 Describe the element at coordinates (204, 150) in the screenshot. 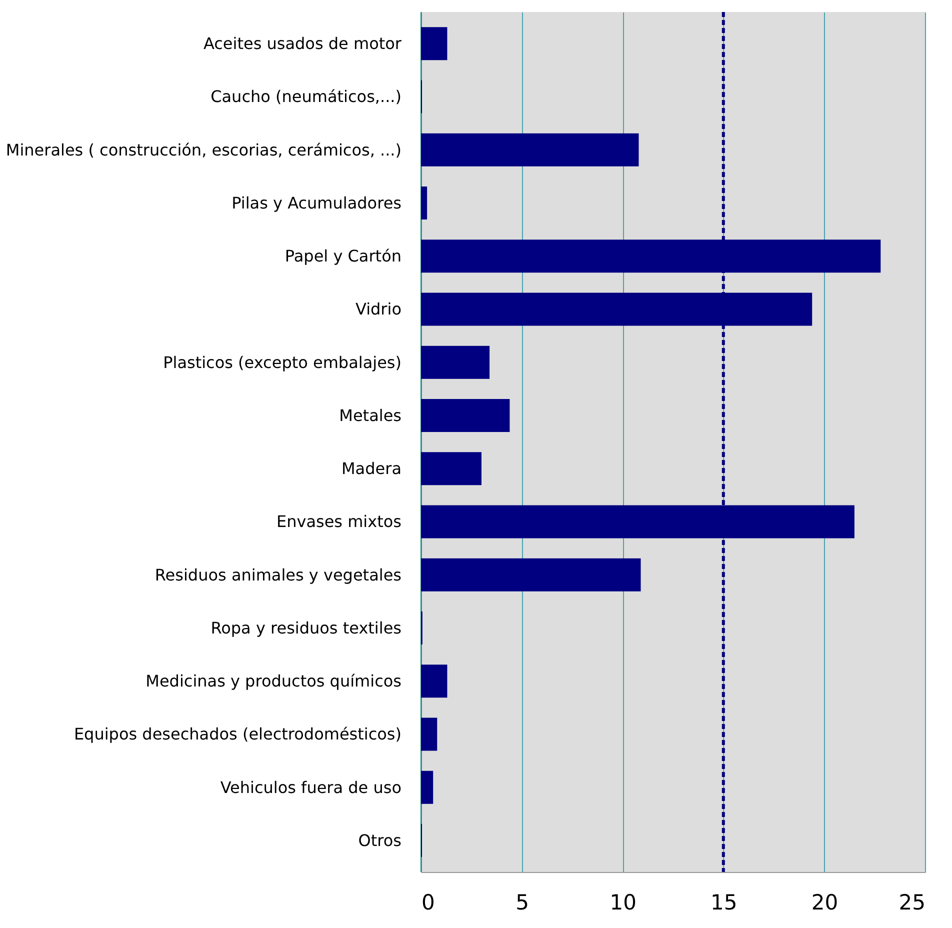

I see `y-tick-label: Minerales ( construcción, escorias, cerámicos, ...)` at that location.